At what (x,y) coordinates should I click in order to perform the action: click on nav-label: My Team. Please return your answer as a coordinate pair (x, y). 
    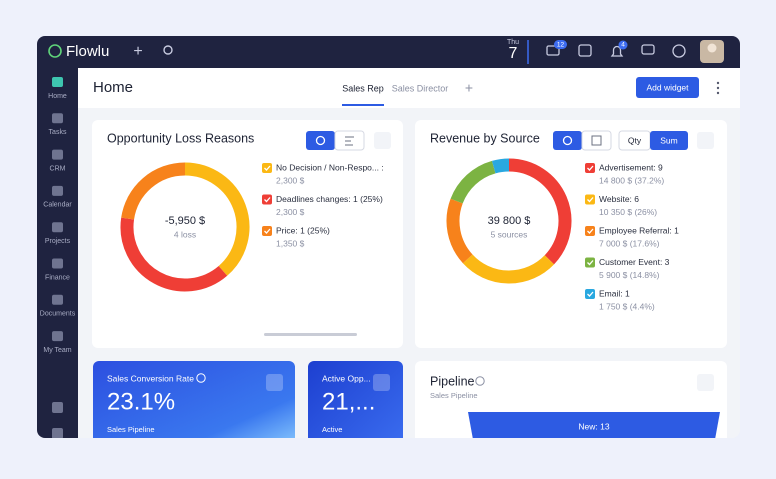
    Looking at the image, I should click on (57, 350).